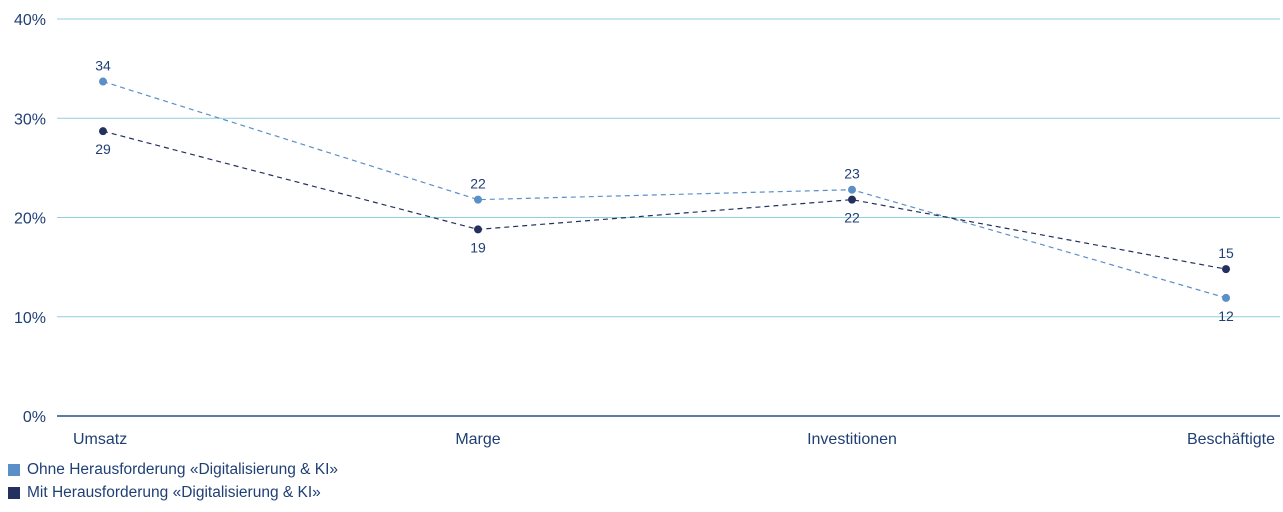 Image resolution: width=1283 pixels, height=512 pixels. What do you see at coordinates (30, 119) in the screenshot?
I see `y-tick-label: 30%` at bounding box center [30, 119].